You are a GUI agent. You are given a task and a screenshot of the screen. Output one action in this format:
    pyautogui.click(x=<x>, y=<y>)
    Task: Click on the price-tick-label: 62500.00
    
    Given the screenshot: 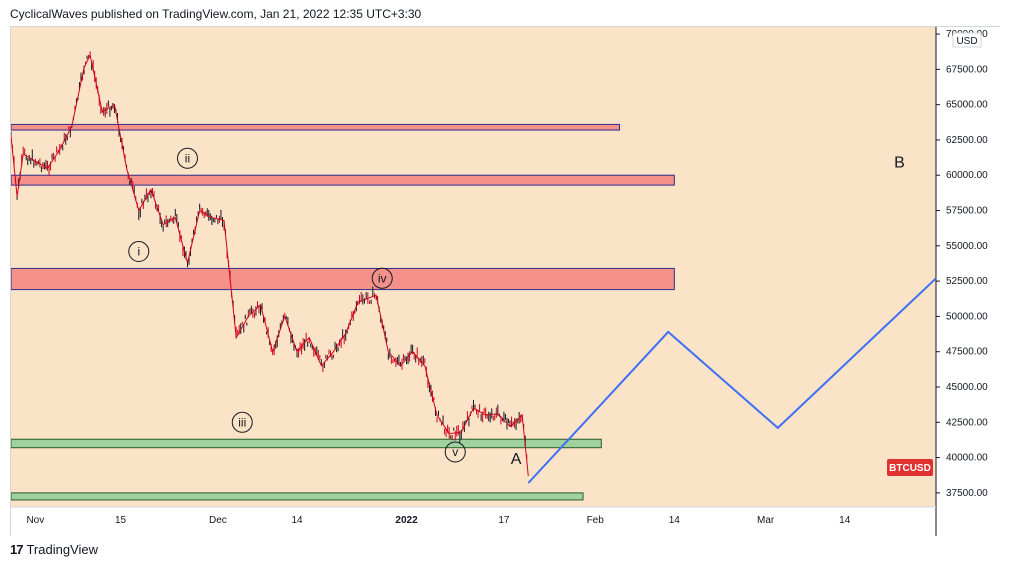 What is the action you would take?
    pyautogui.click(x=967, y=140)
    